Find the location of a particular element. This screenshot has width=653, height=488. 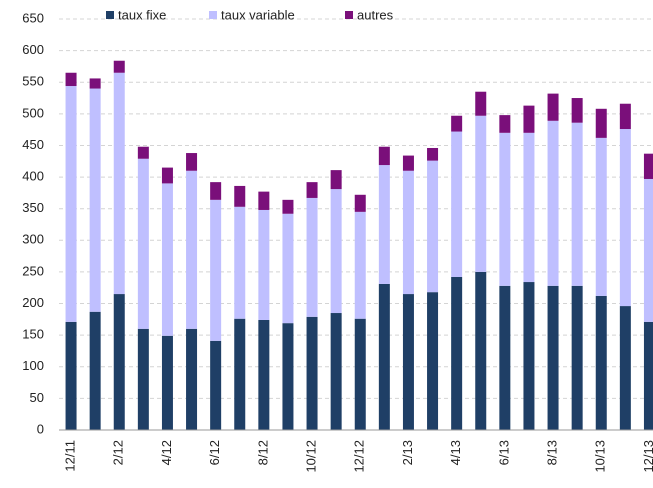

legend-label: autres is located at coordinates (375, 14).